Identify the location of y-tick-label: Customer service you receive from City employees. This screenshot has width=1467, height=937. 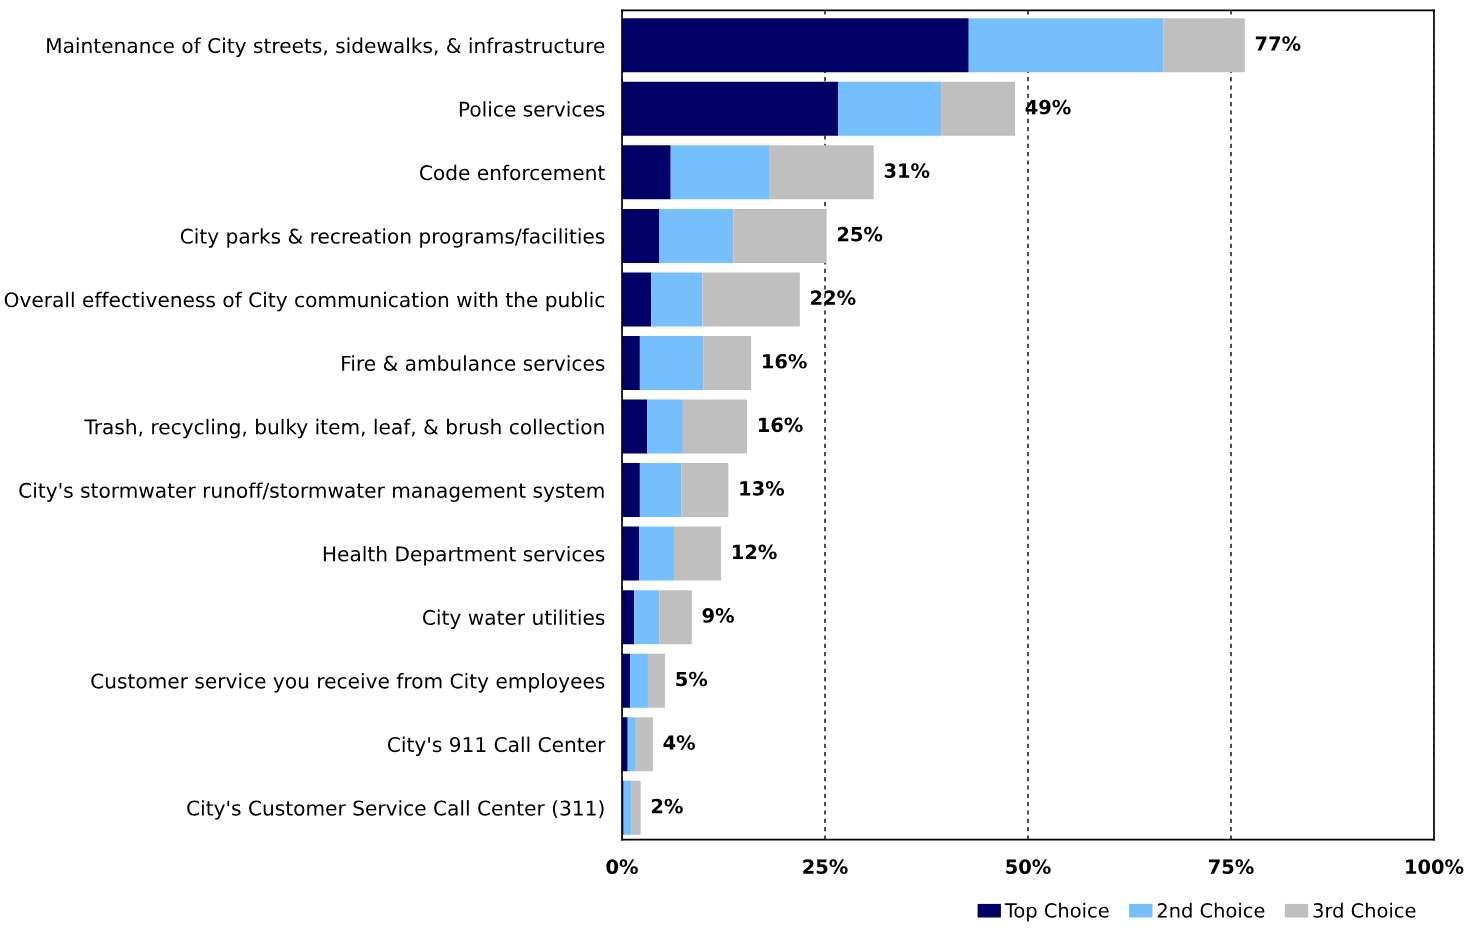
(348, 683).